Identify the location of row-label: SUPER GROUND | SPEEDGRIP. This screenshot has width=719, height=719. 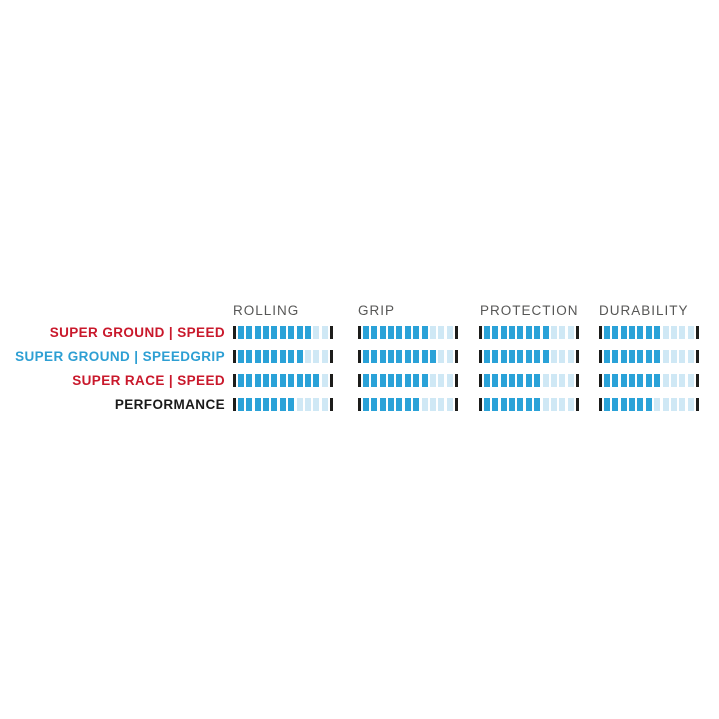
(120, 356).